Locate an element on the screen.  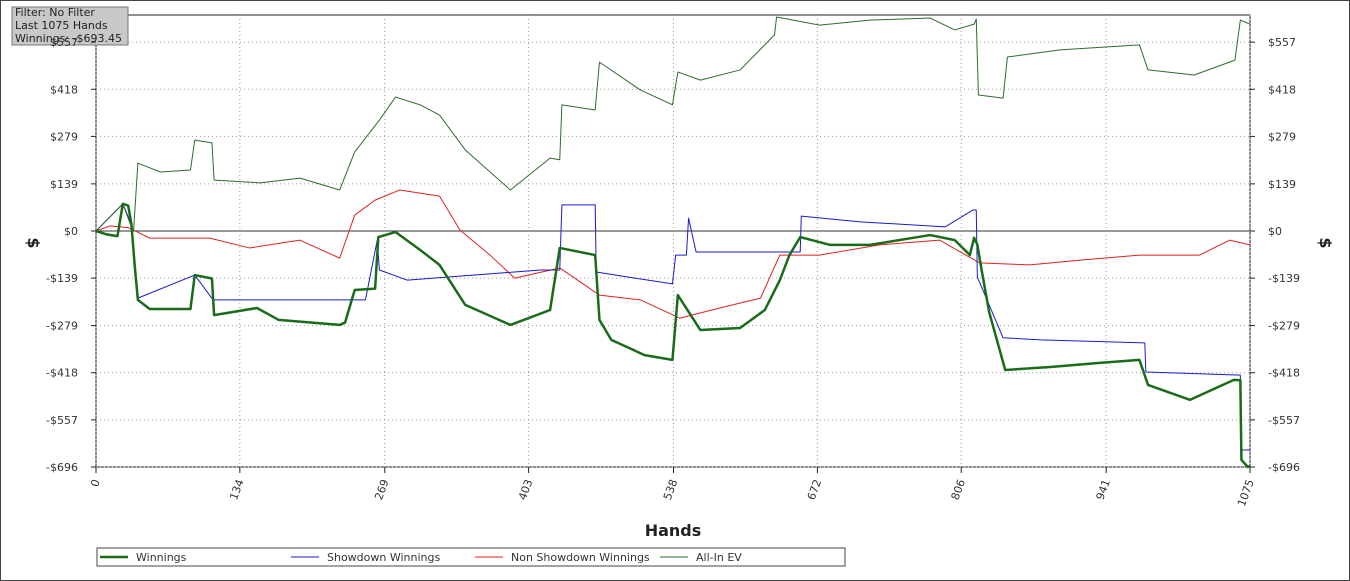
legend-label: Winnings is located at coordinates (161, 557).